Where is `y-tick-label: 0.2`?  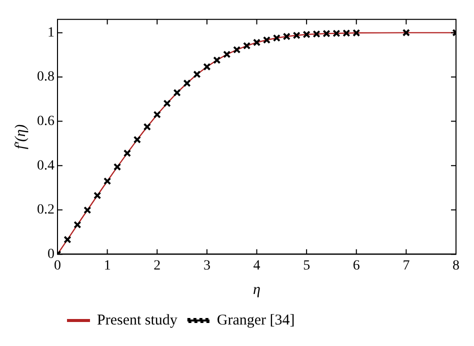
y-tick-label: 0.2 is located at coordinates (45, 210).